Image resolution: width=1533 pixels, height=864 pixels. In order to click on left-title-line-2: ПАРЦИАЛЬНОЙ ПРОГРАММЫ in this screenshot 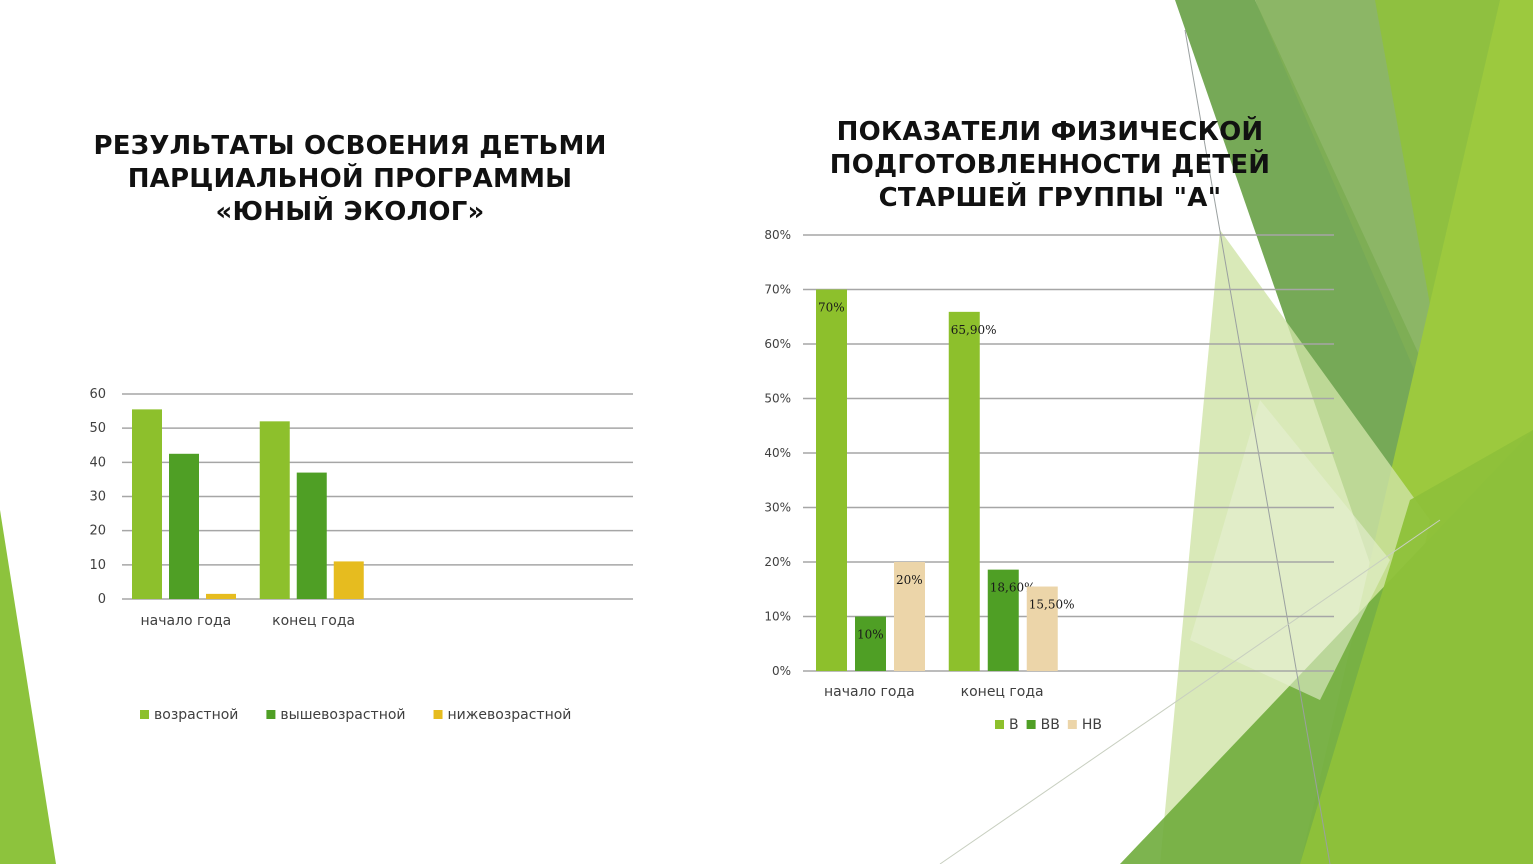, I will do `click(350, 179)`.